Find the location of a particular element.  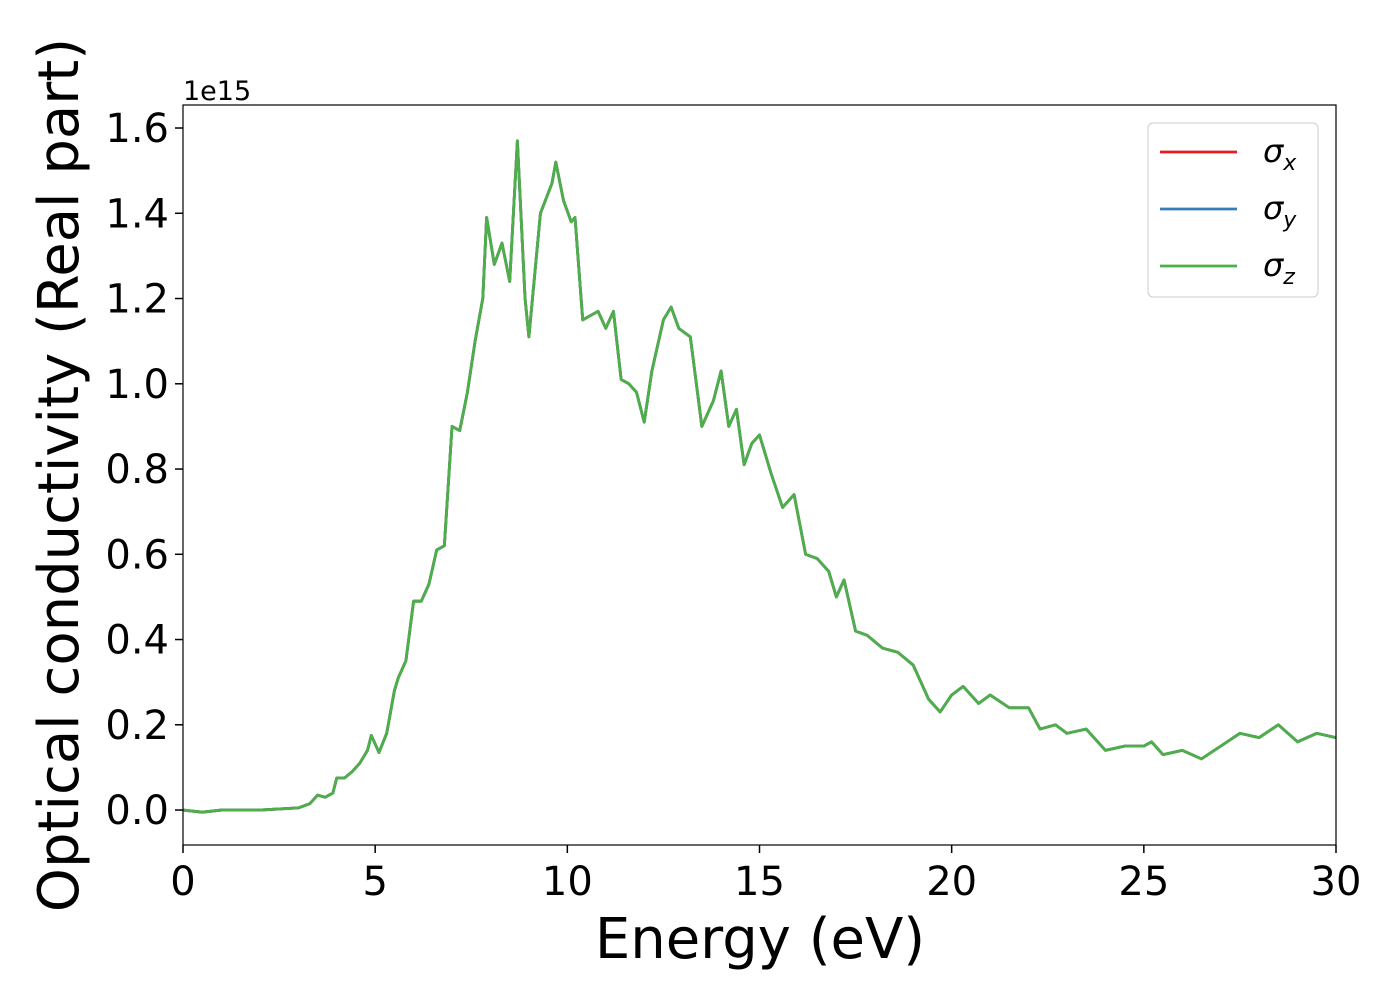

y-tick-label: 0.6 is located at coordinates (137, 555).